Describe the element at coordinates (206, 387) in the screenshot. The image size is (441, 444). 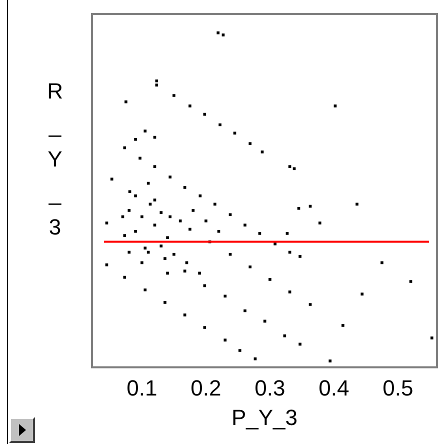
I see `x-tick-label: 0.2` at that location.